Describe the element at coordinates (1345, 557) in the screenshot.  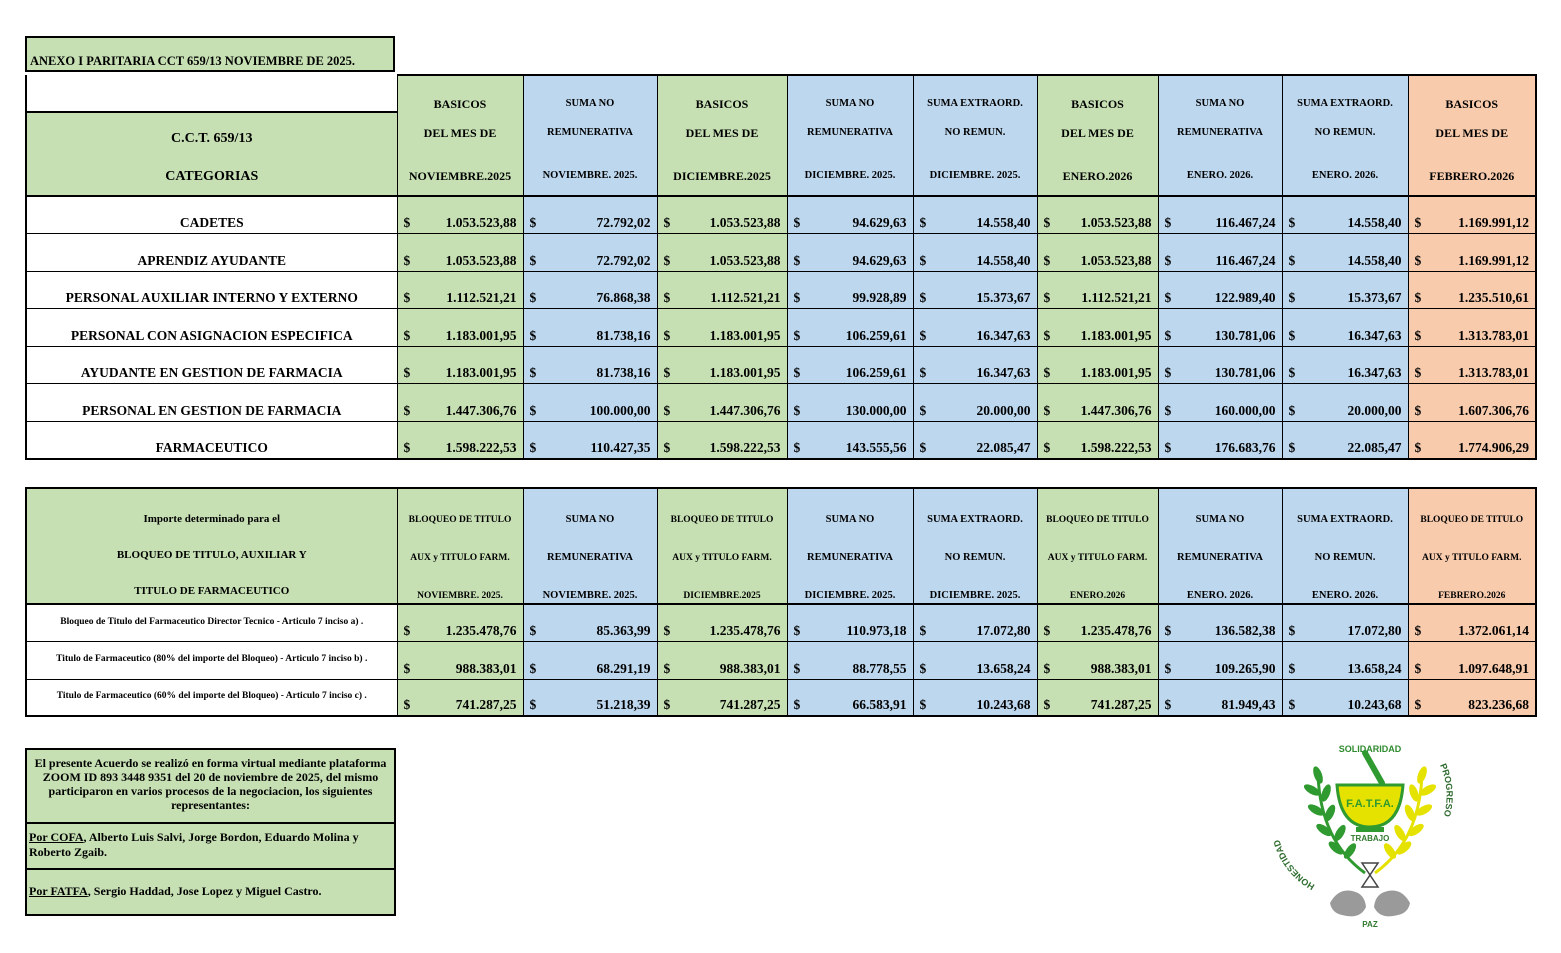
I see `column-header-line: NO REMUN.` at that location.